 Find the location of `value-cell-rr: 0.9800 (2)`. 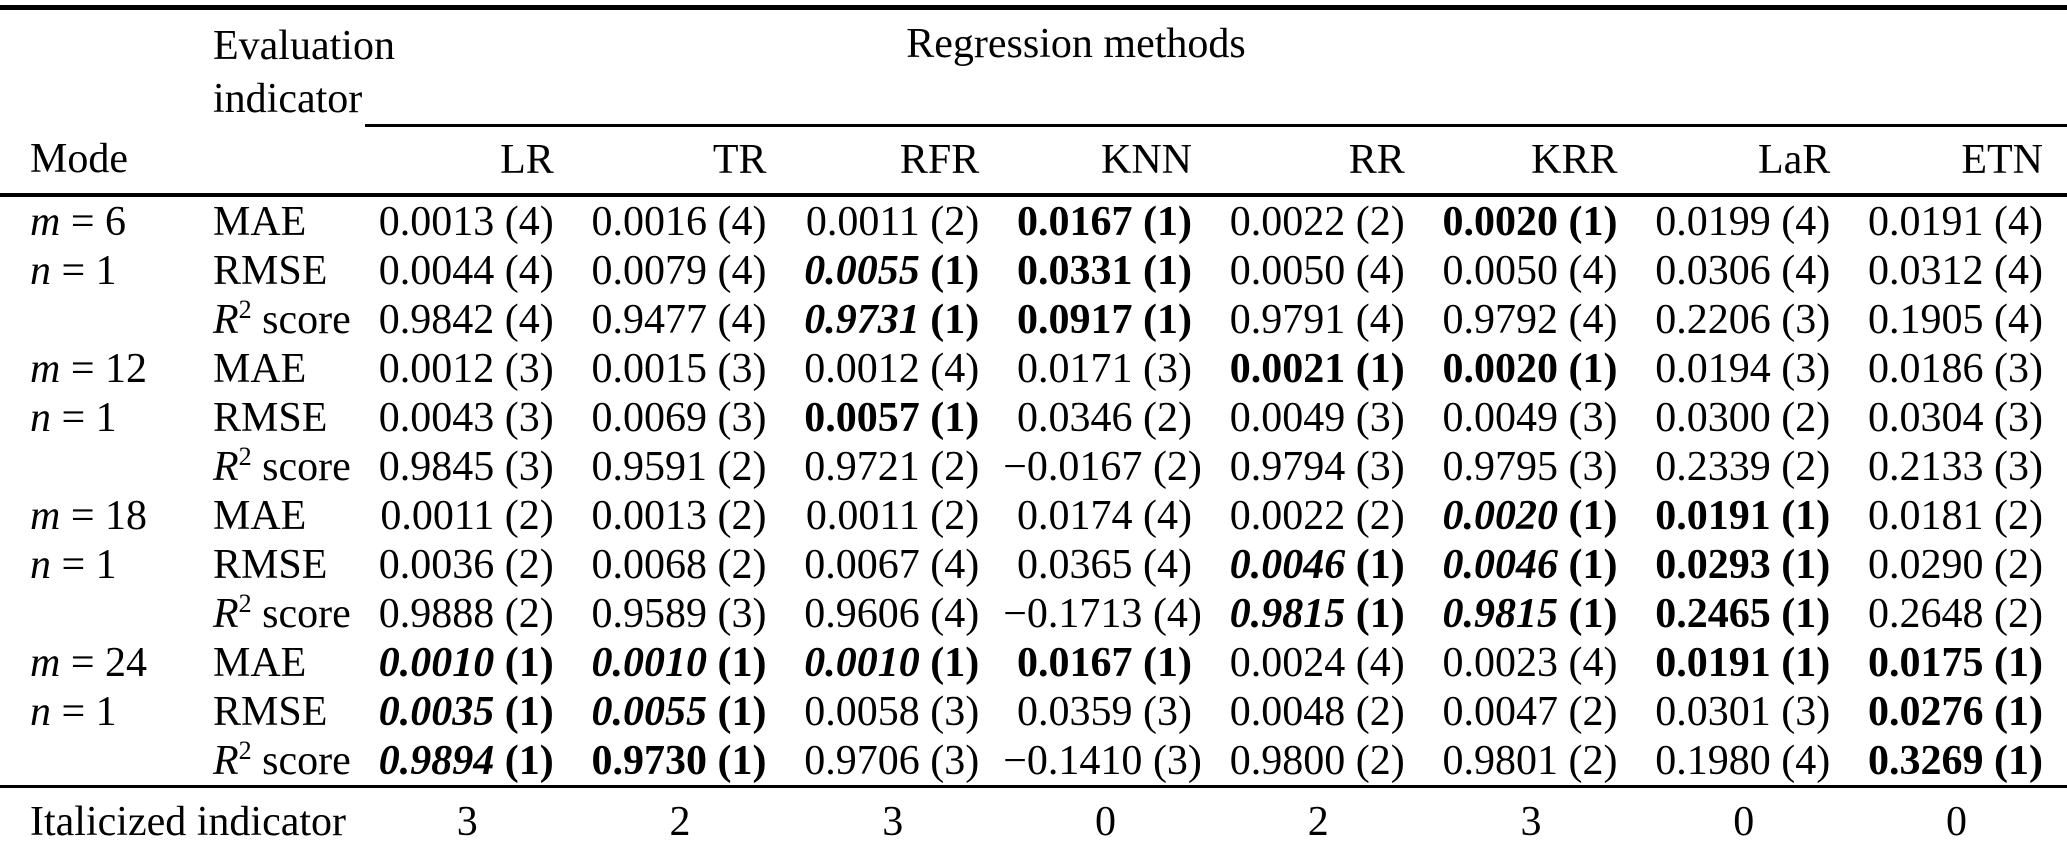

value-cell-rr: 0.9800 (2) is located at coordinates (1322, 761).